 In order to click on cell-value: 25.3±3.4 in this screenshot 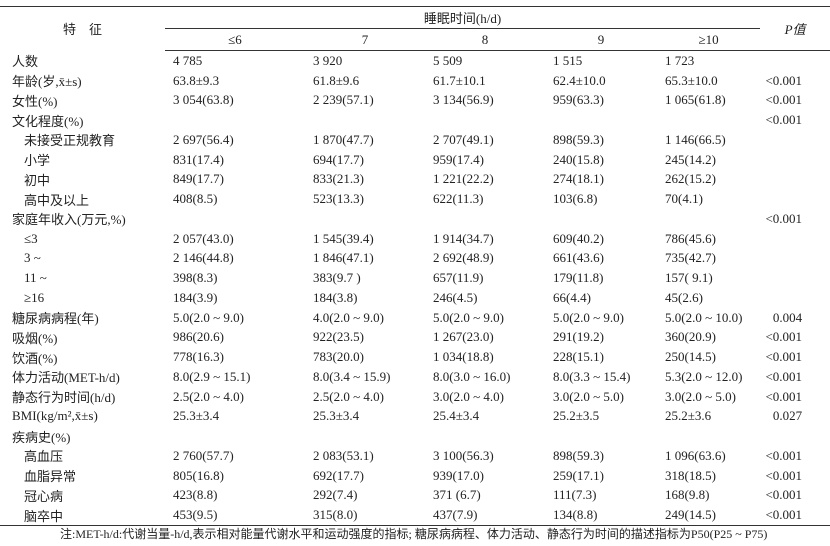, I will do `click(336, 416)`.